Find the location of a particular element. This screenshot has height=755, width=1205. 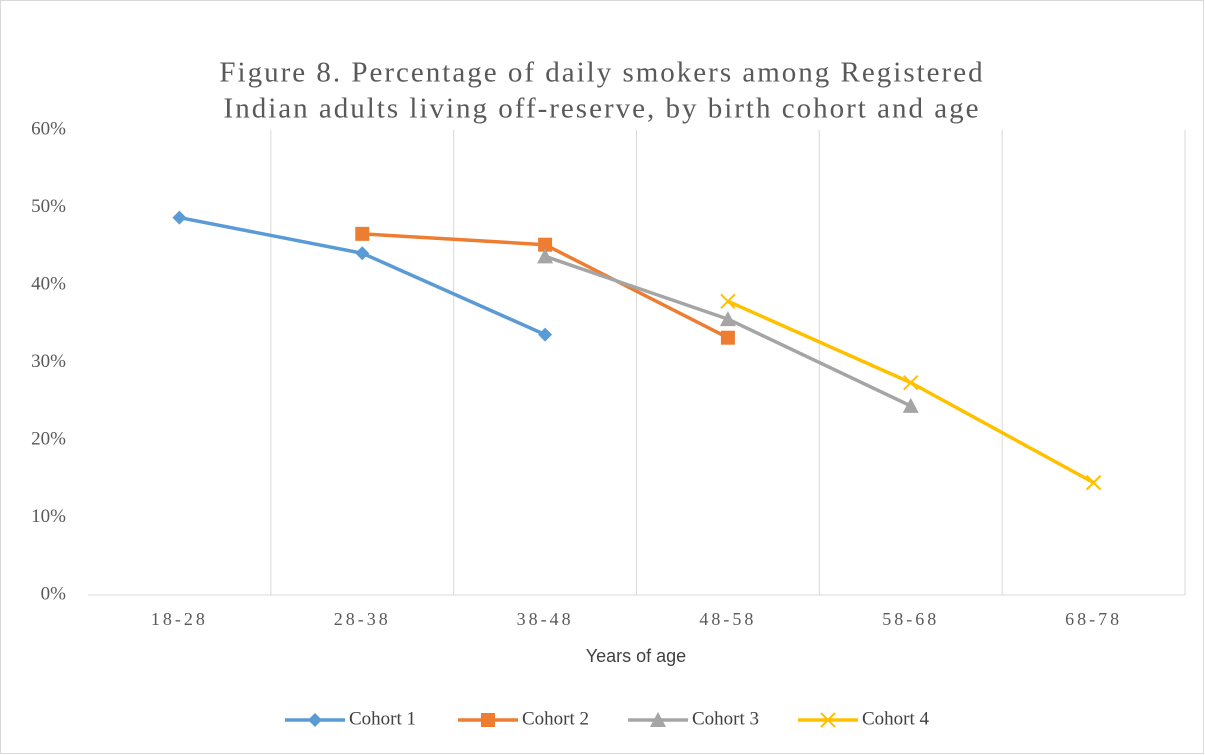

y-tick-label: 20% is located at coordinates (48, 438).